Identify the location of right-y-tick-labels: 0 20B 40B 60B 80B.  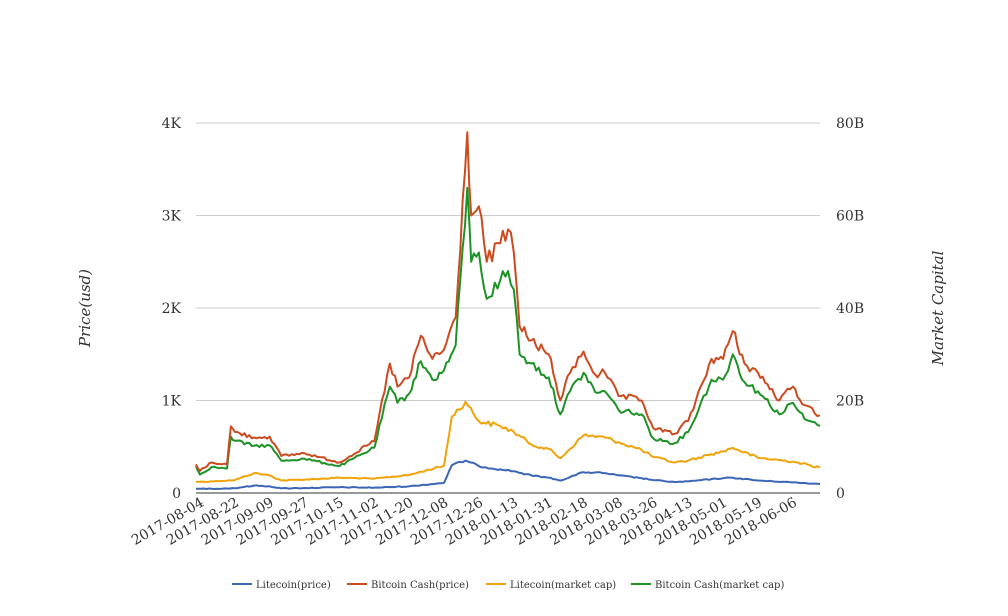
(850, 309).